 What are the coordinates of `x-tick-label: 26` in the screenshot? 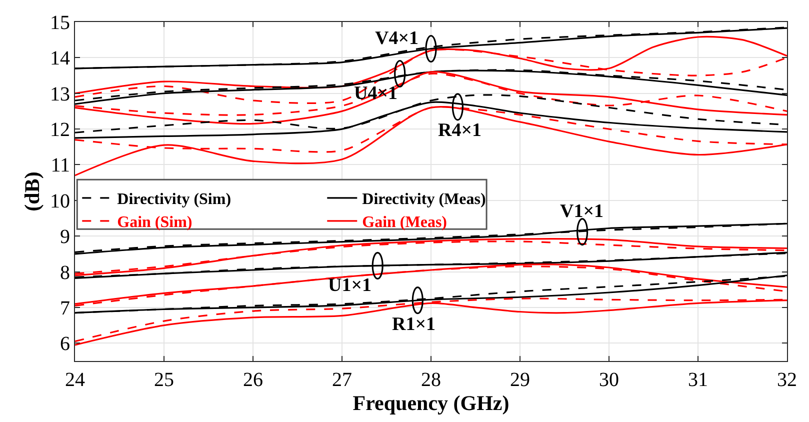 It's located at (253, 380).